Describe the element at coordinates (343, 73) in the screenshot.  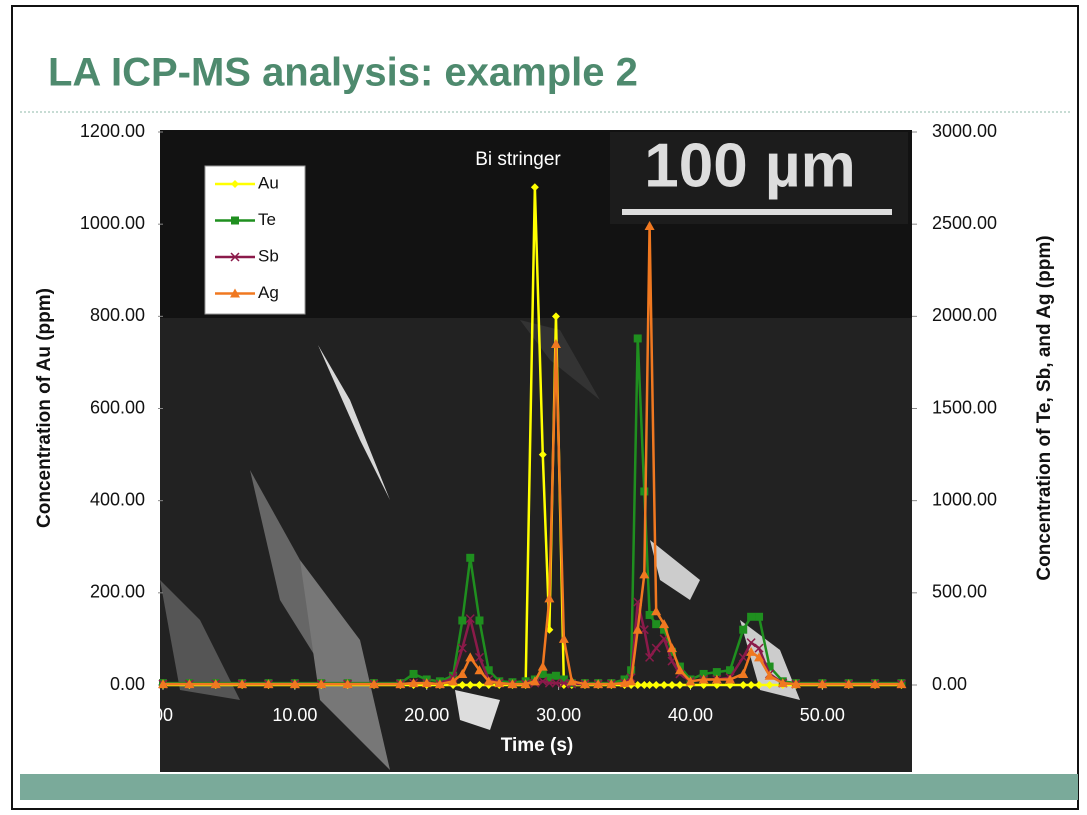
I see `slide-title: LA ICP-MS analysis: example 2` at that location.